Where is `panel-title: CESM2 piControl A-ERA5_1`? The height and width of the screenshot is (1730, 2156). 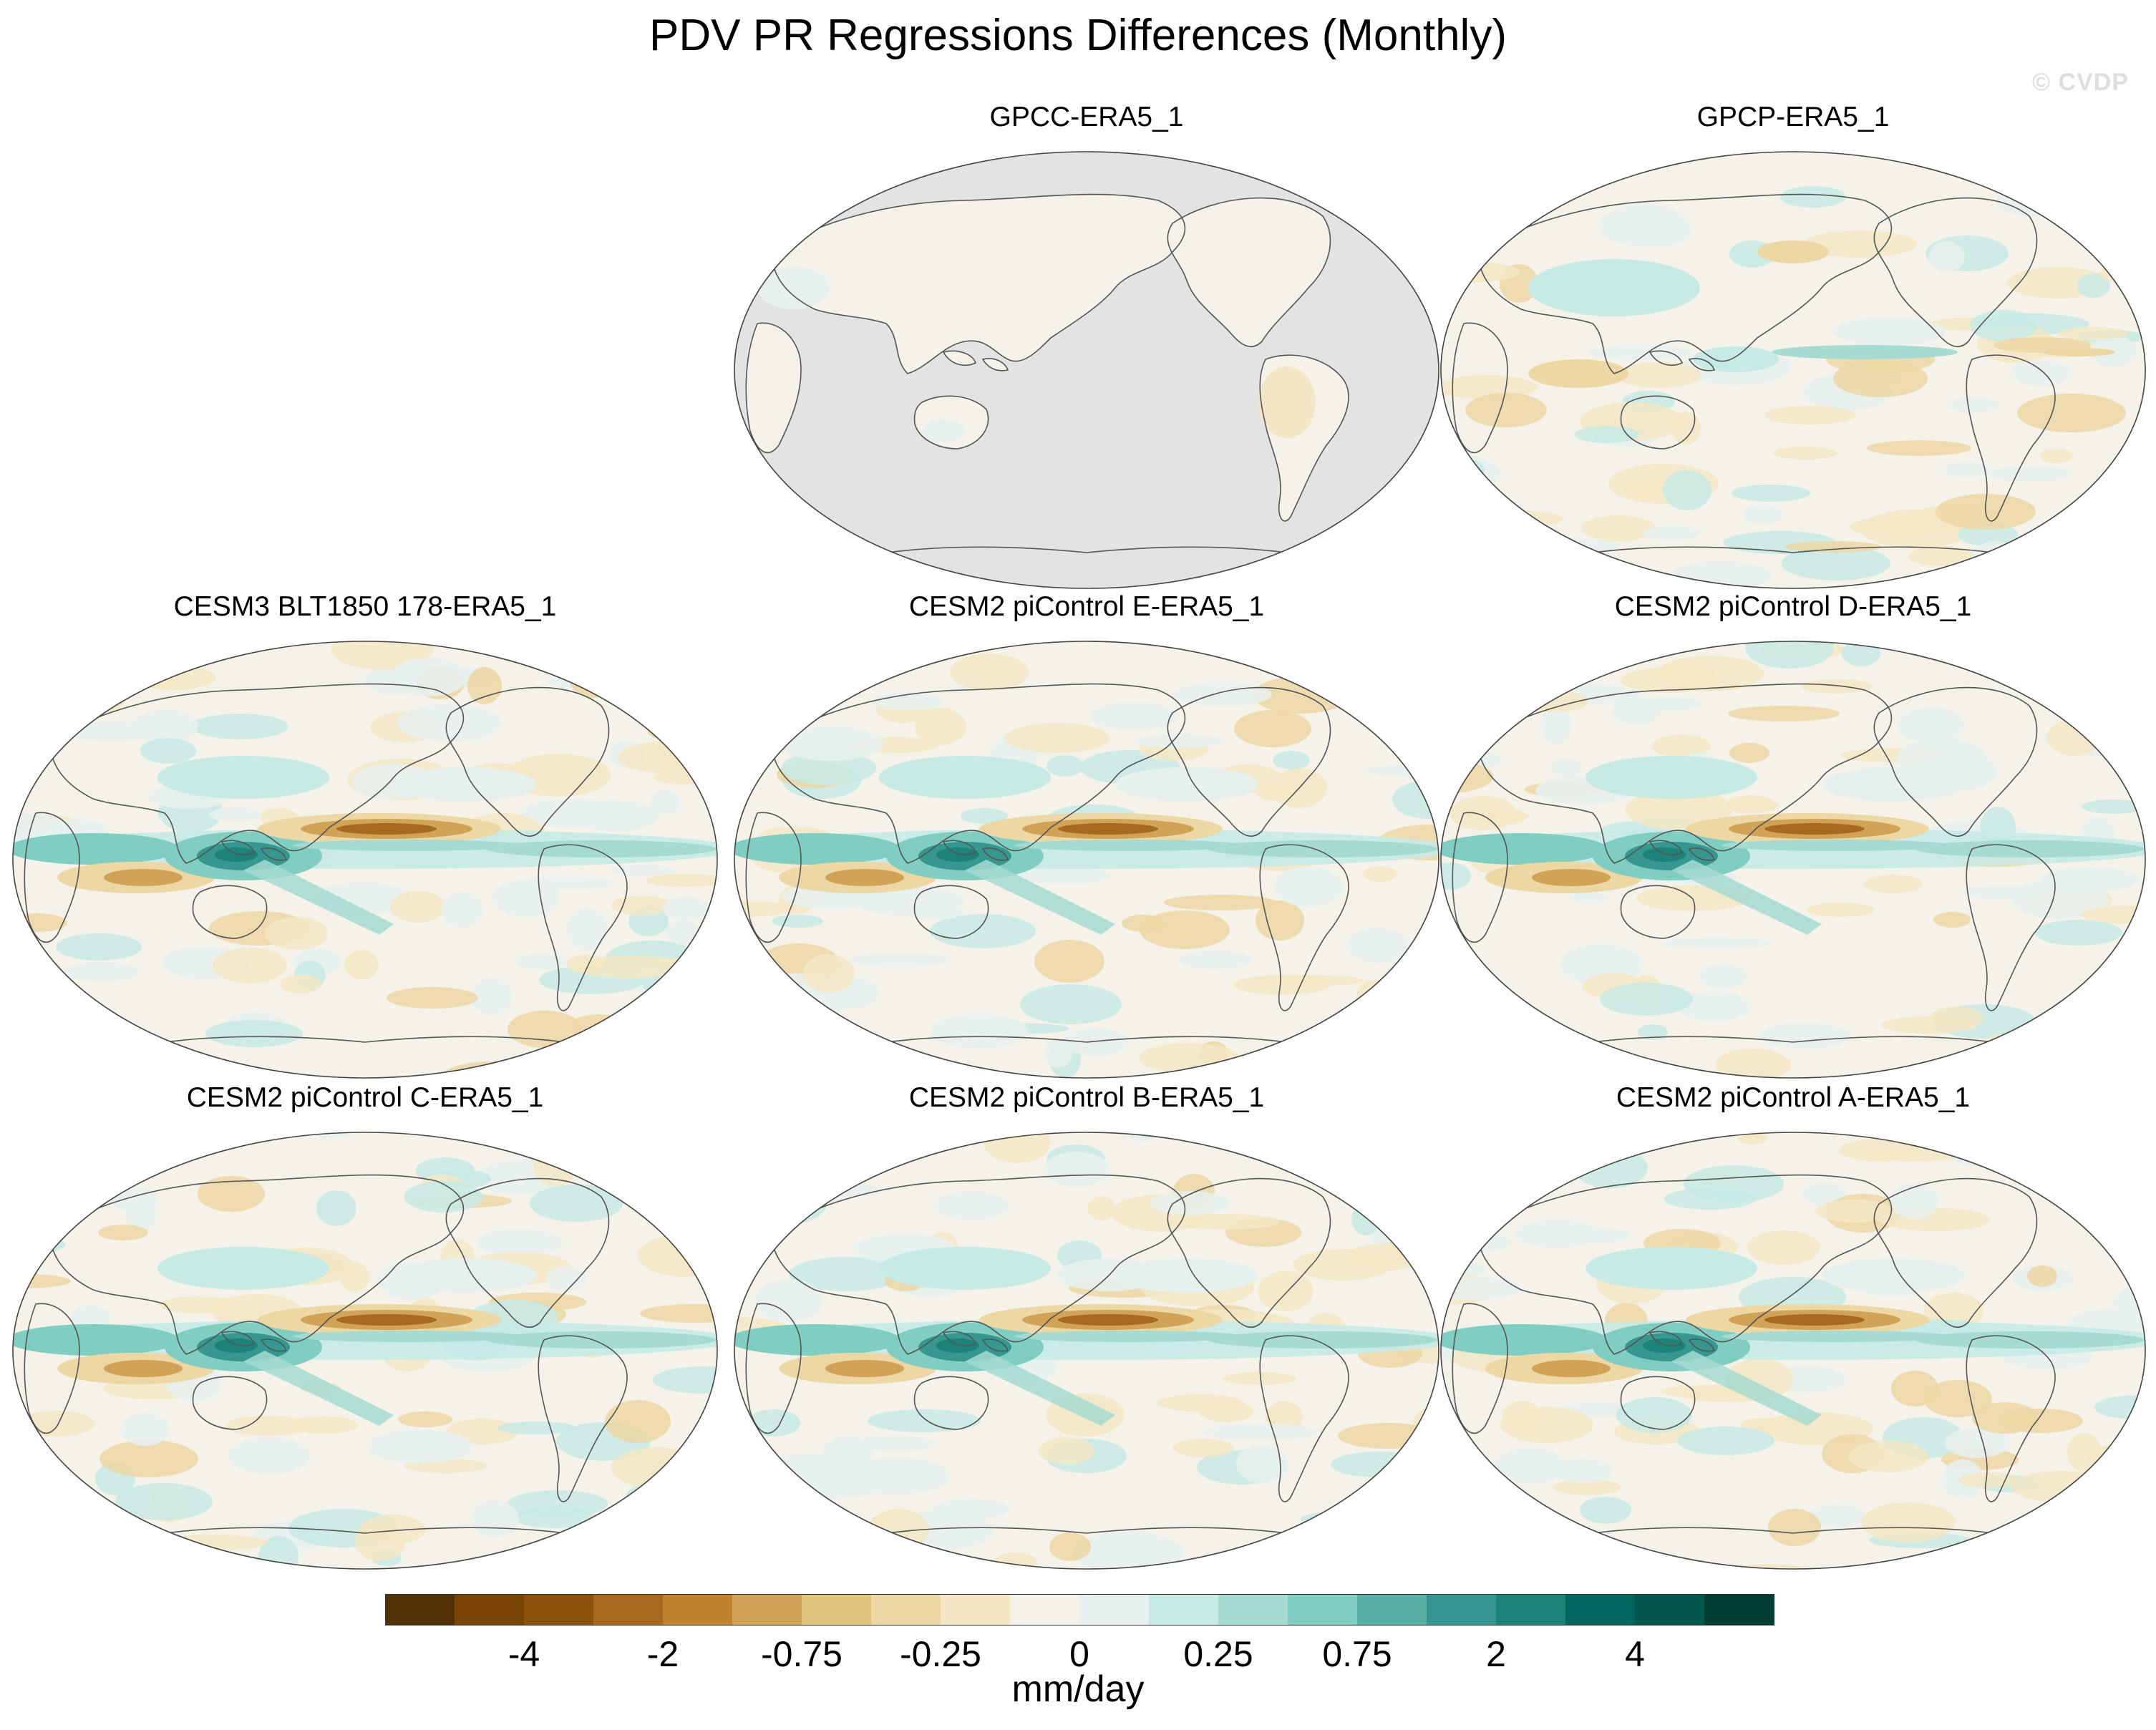
panel-title: CESM2 piControl A-ERA5_1 is located at coordinates (1794, 1097).